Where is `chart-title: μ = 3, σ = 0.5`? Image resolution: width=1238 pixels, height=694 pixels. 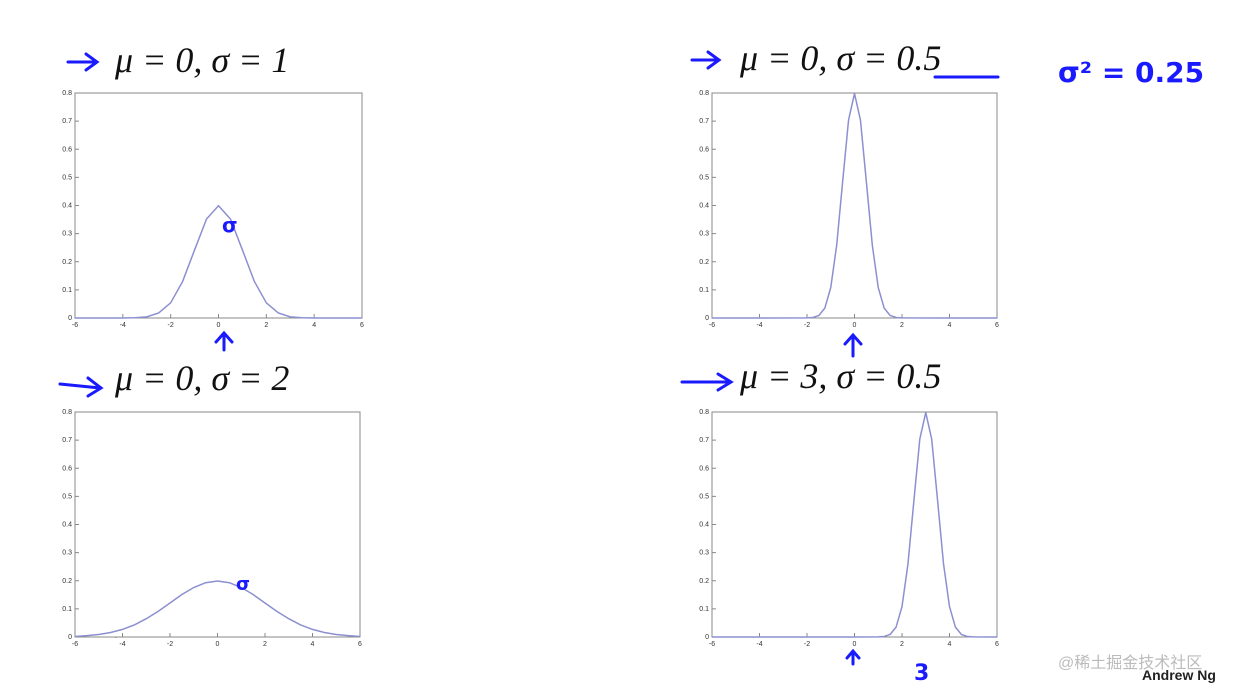
chart-title: μ = 3, σ = 0.5 is located at coordinates (840, 376).